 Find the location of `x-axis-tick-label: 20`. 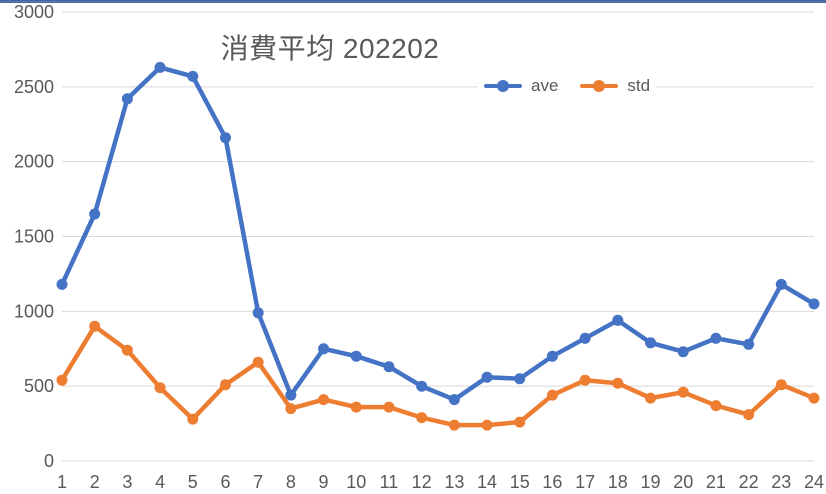

x-axis-tick-label: 20 is located at coordinates (683, 482).